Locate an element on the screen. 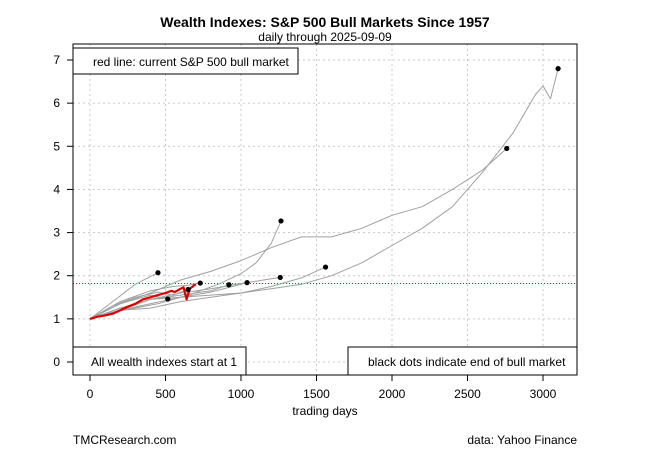 The height and width of the screenshot is (450, 650). x-tick-label: 500 is located at coordinates (165, 394).